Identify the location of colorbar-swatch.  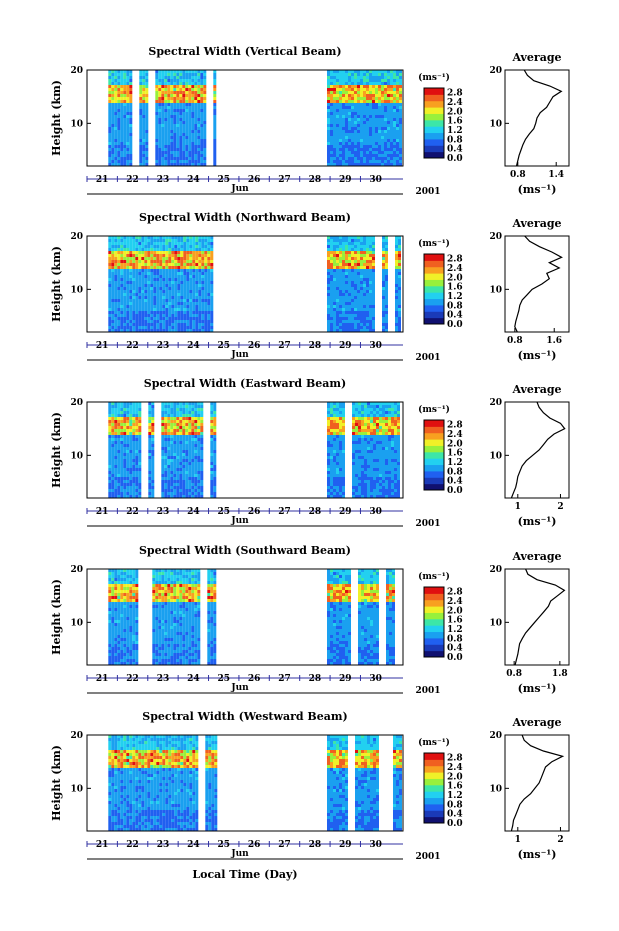
(434, 136).